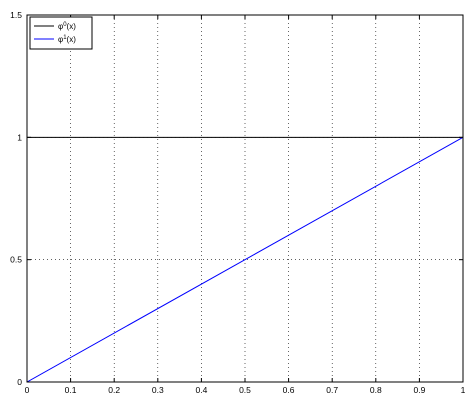 The image size is (466, 394). I want to click on legend-box, so click(61, 33).